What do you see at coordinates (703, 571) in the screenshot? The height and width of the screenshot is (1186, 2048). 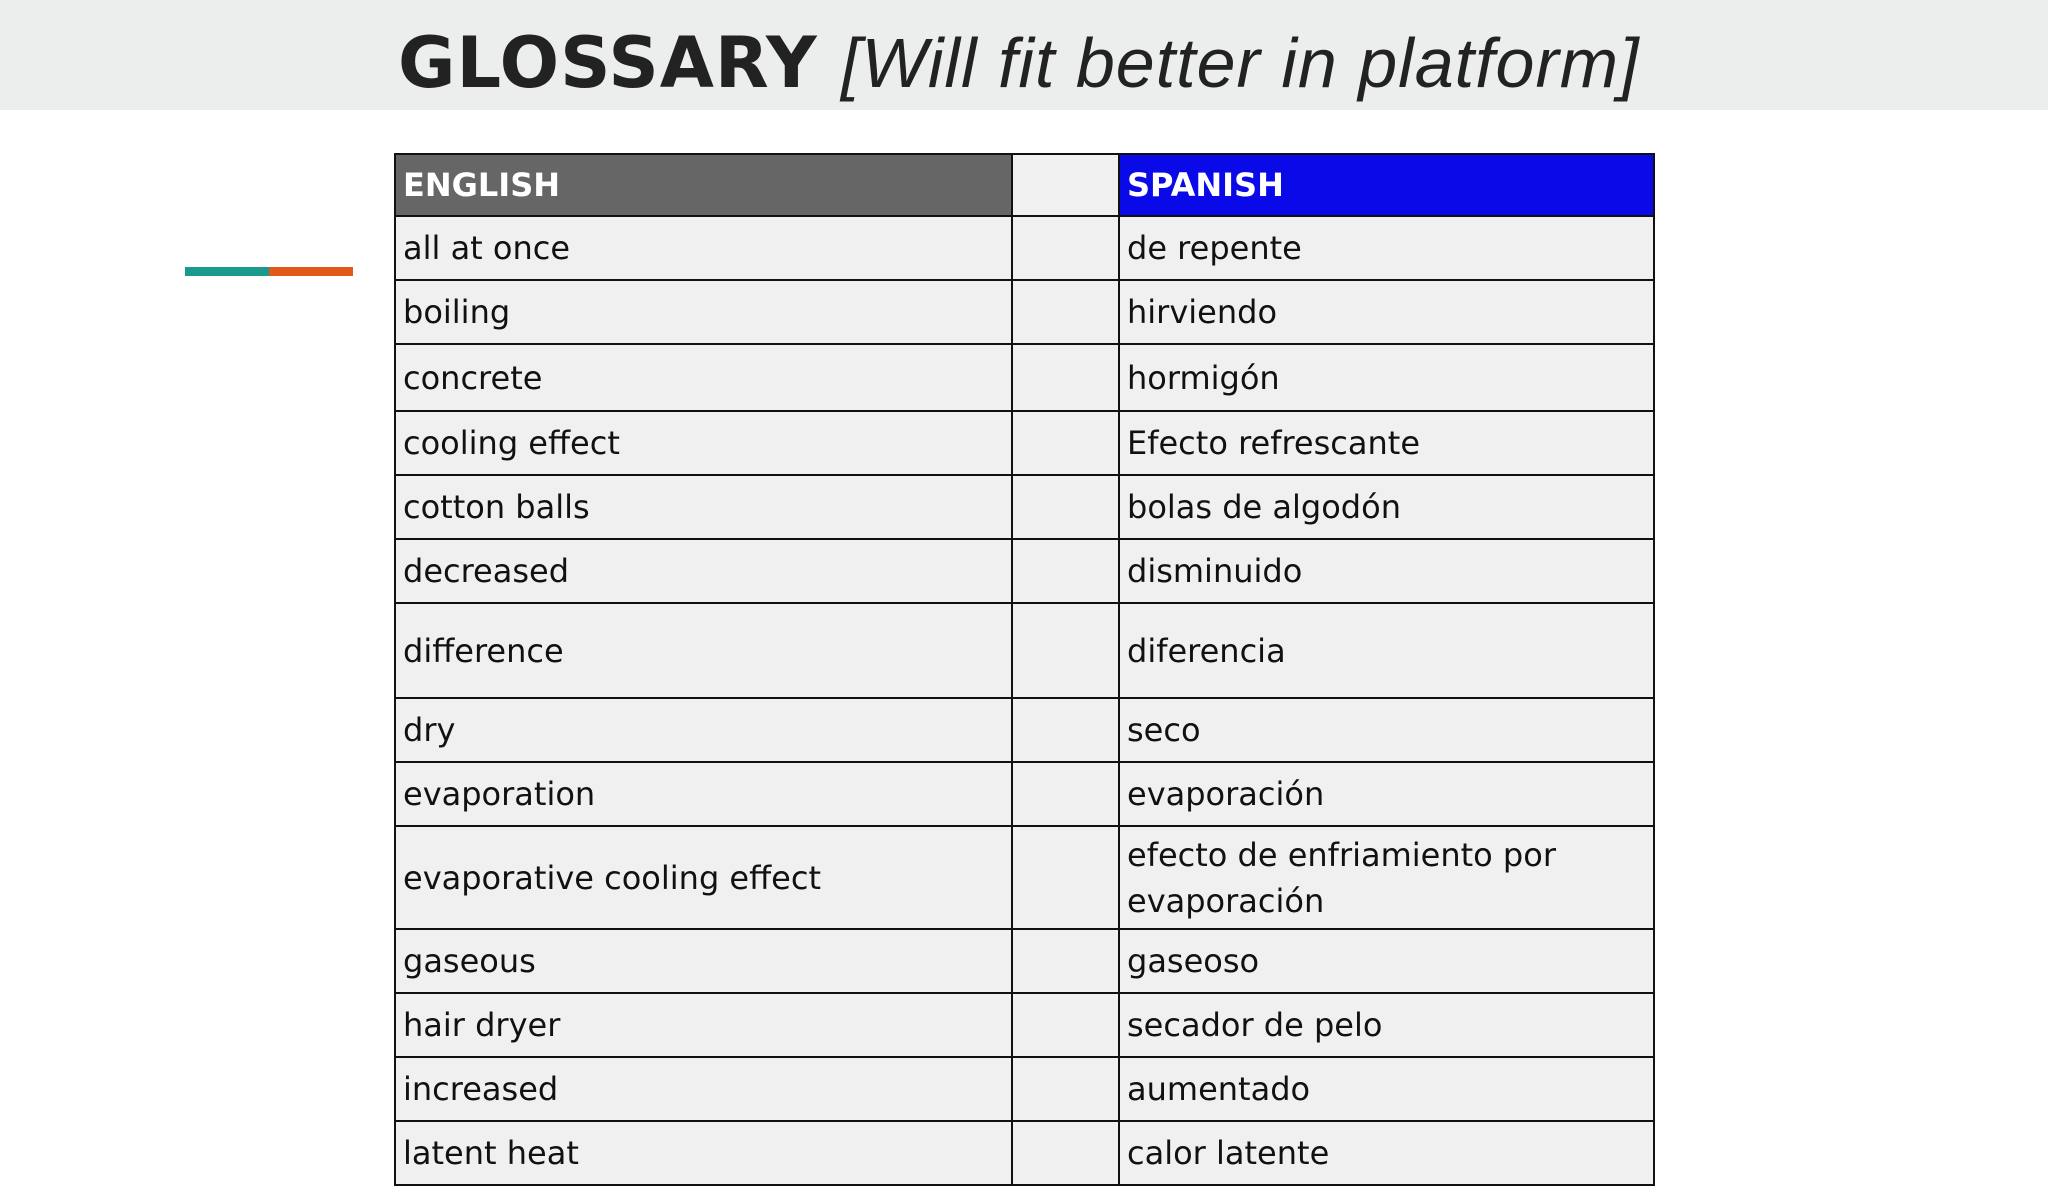 I see `table-cell: decreased` at bounding box center [703, 571].